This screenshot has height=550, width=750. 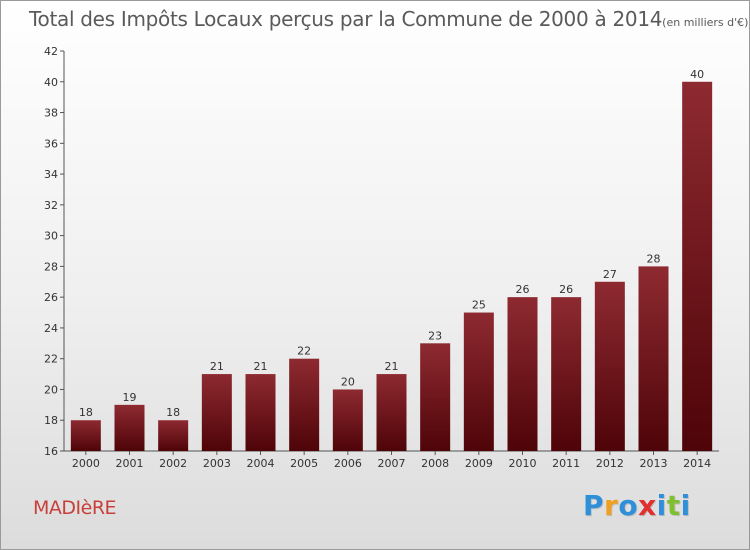 What do you see at coordinates (130, 463) in the screenshot?
I see `x-tick-label: 2001` at bounding box center [130, 463].